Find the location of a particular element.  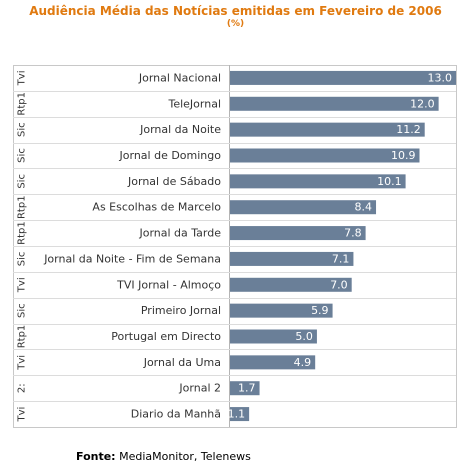

category-label: Jornal da Noite is located at coordinates (180, 129).